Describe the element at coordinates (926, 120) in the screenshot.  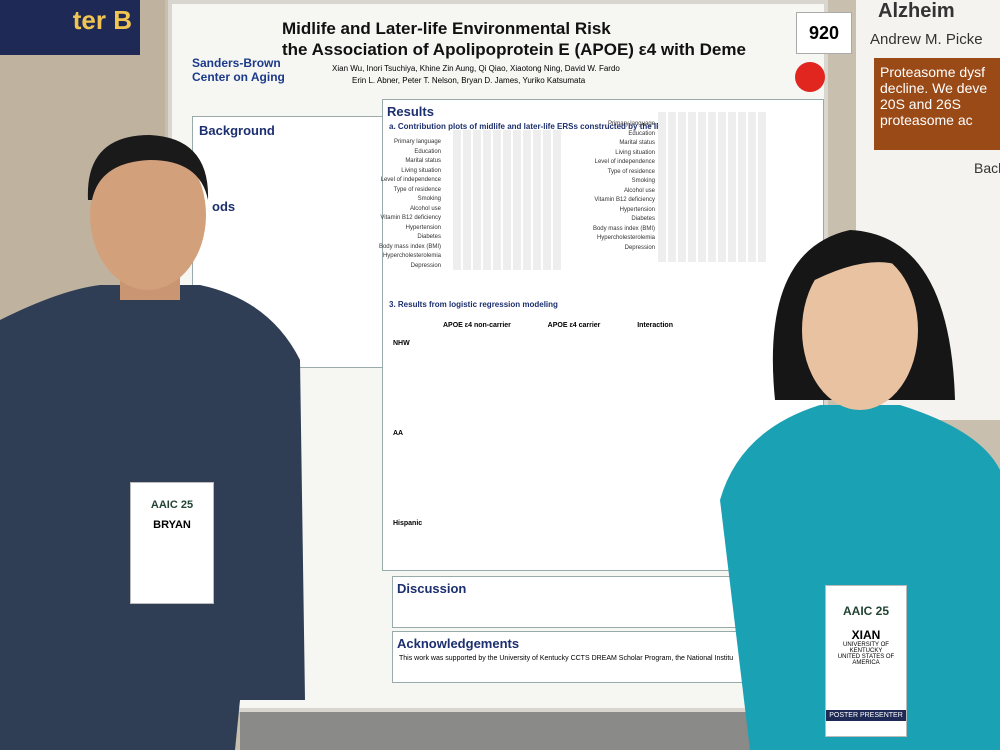
I see `rp-line: proteasome ac` at that location.